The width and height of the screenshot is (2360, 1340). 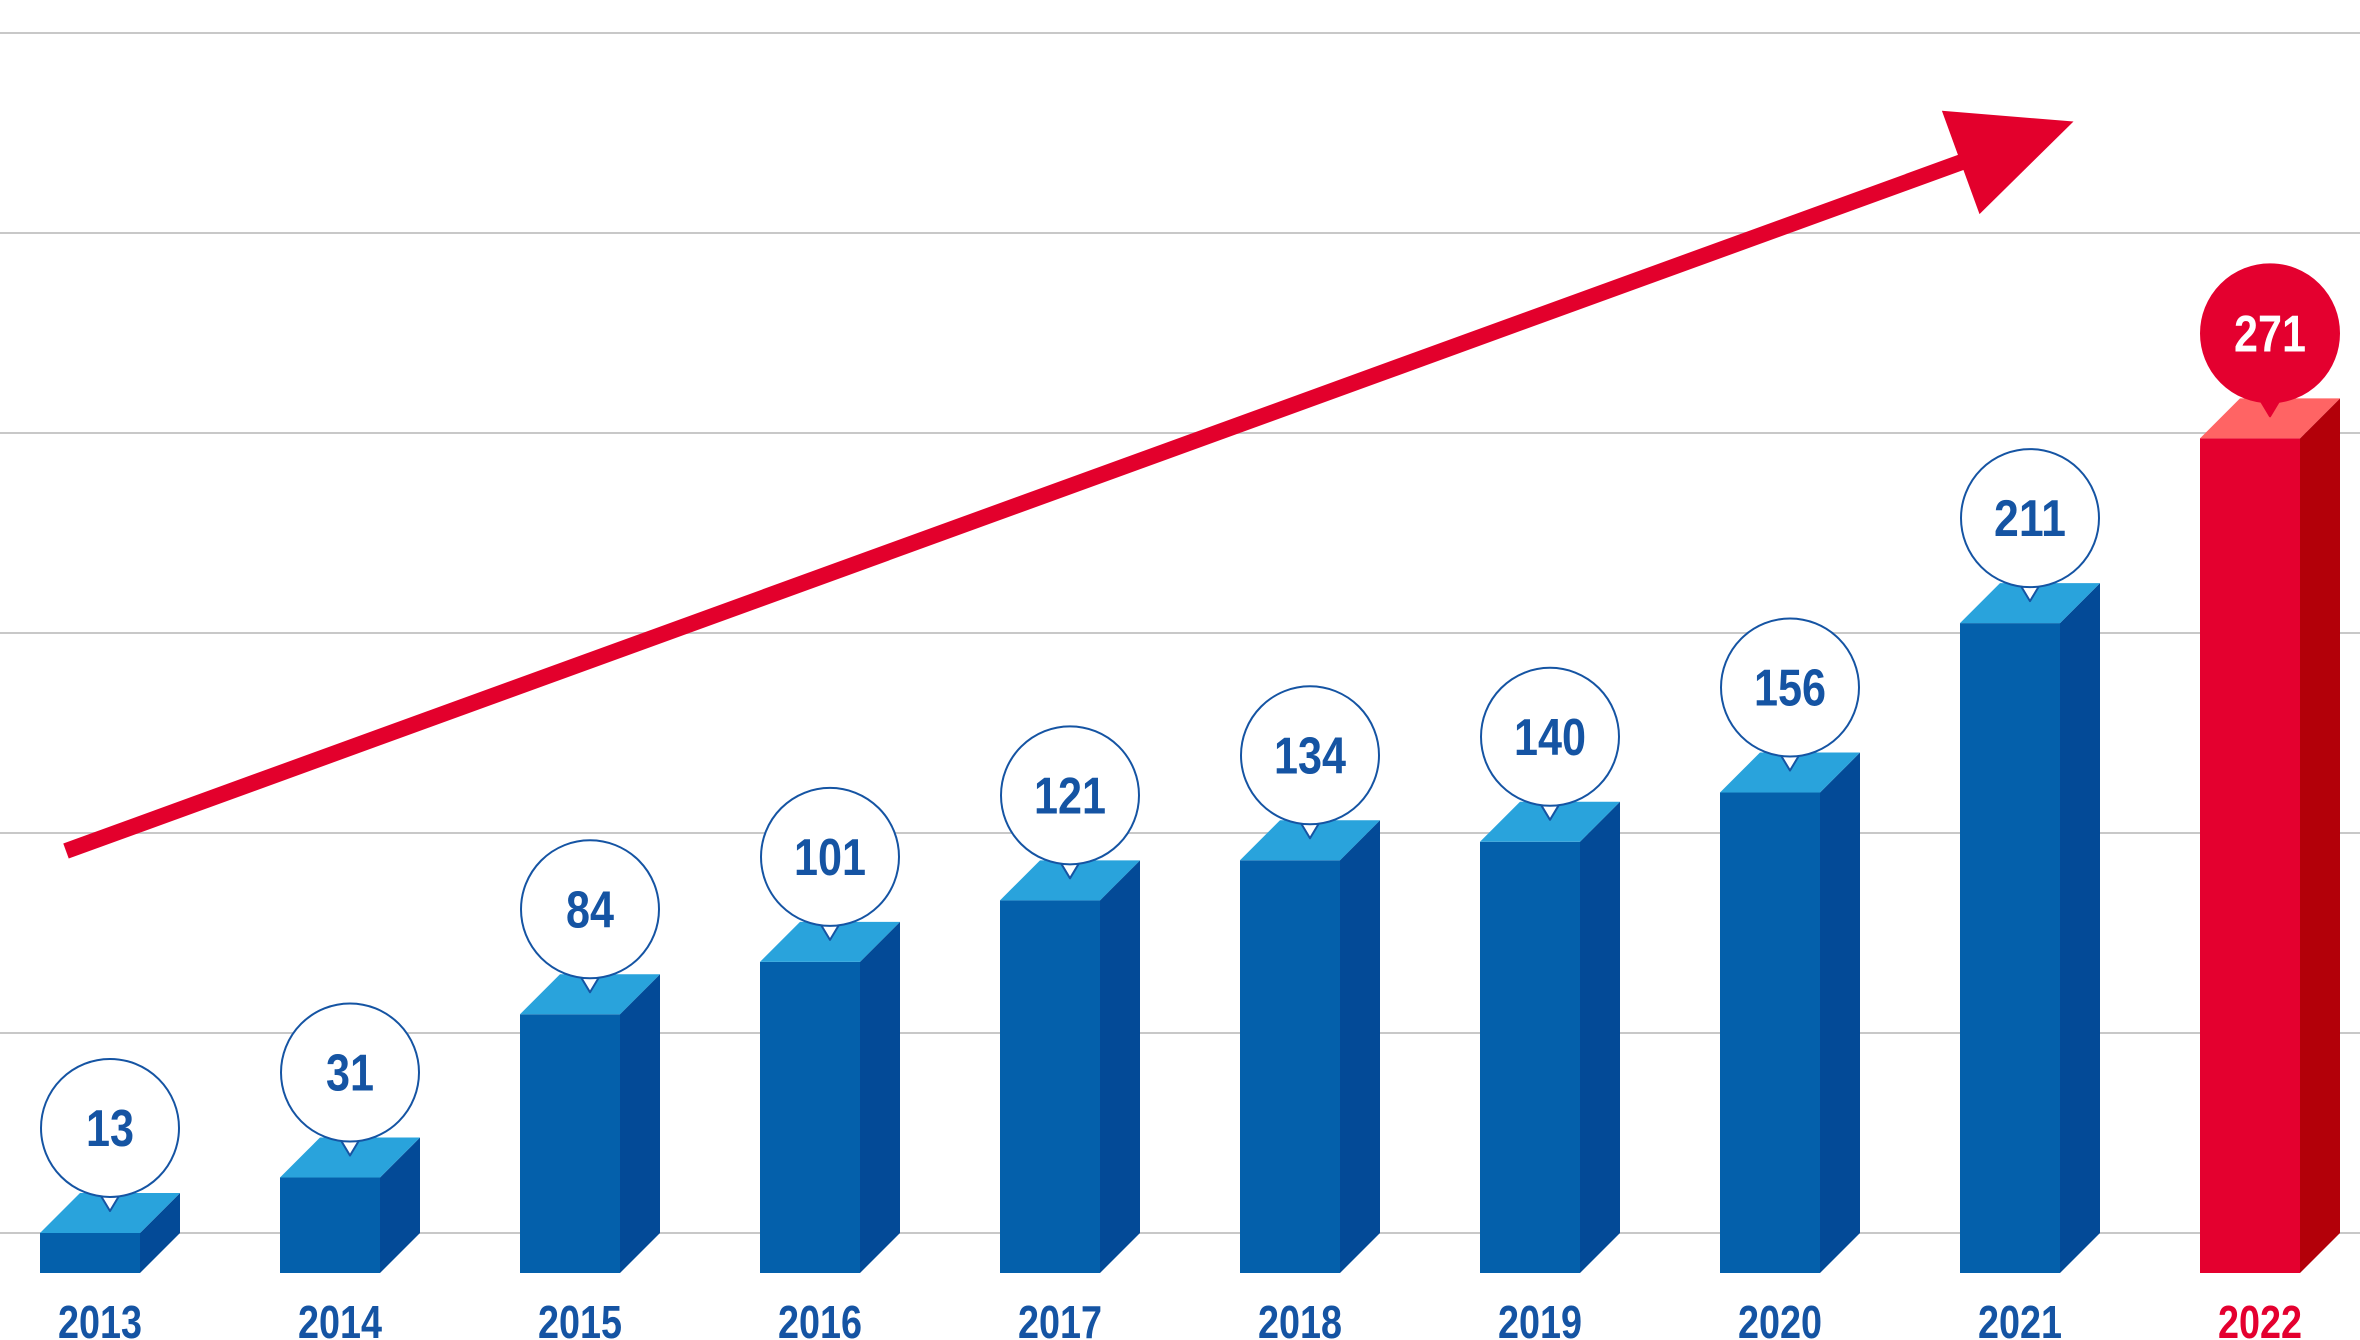 What do you see at coordinates (2260, 1318) in the screenshot?
I see `x-tick-label: 2022` at bounding box center [2260, 1318].